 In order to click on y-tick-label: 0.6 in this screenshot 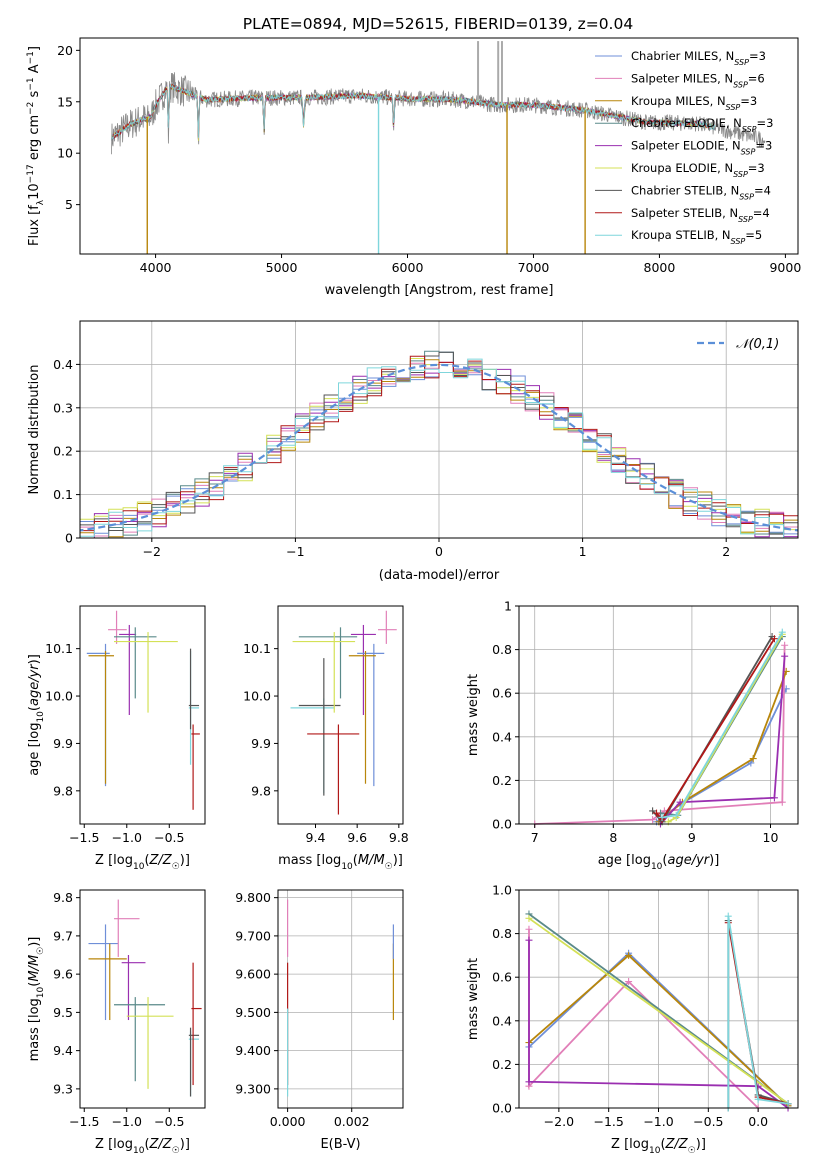, I will do `click(502, 977)`.